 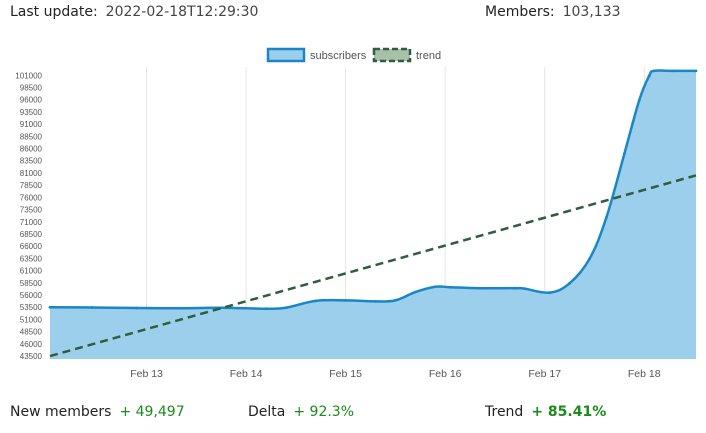 What do you see at coordinates (31, 87) in the screenshot?
I see `y-tick-label: 98500` at bounding box center [31, 87].